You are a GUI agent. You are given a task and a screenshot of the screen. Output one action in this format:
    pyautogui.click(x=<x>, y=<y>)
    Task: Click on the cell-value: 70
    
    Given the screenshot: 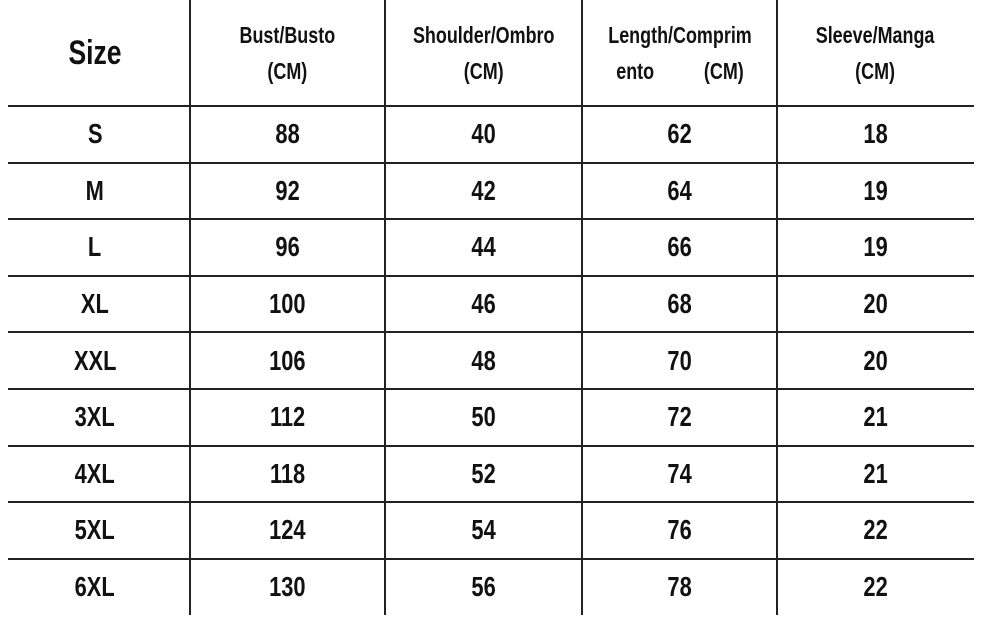 What is the action you would take?
    pyautogui.click(x=679, y=360)
    